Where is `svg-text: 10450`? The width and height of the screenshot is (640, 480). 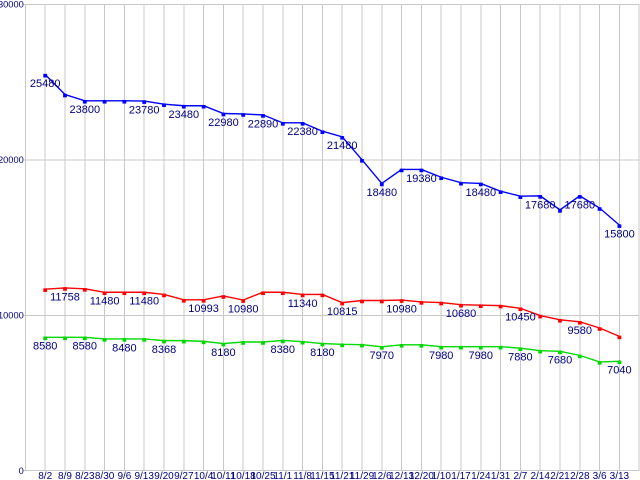 svg-text: 10450 is located at coordinates (520, 318).